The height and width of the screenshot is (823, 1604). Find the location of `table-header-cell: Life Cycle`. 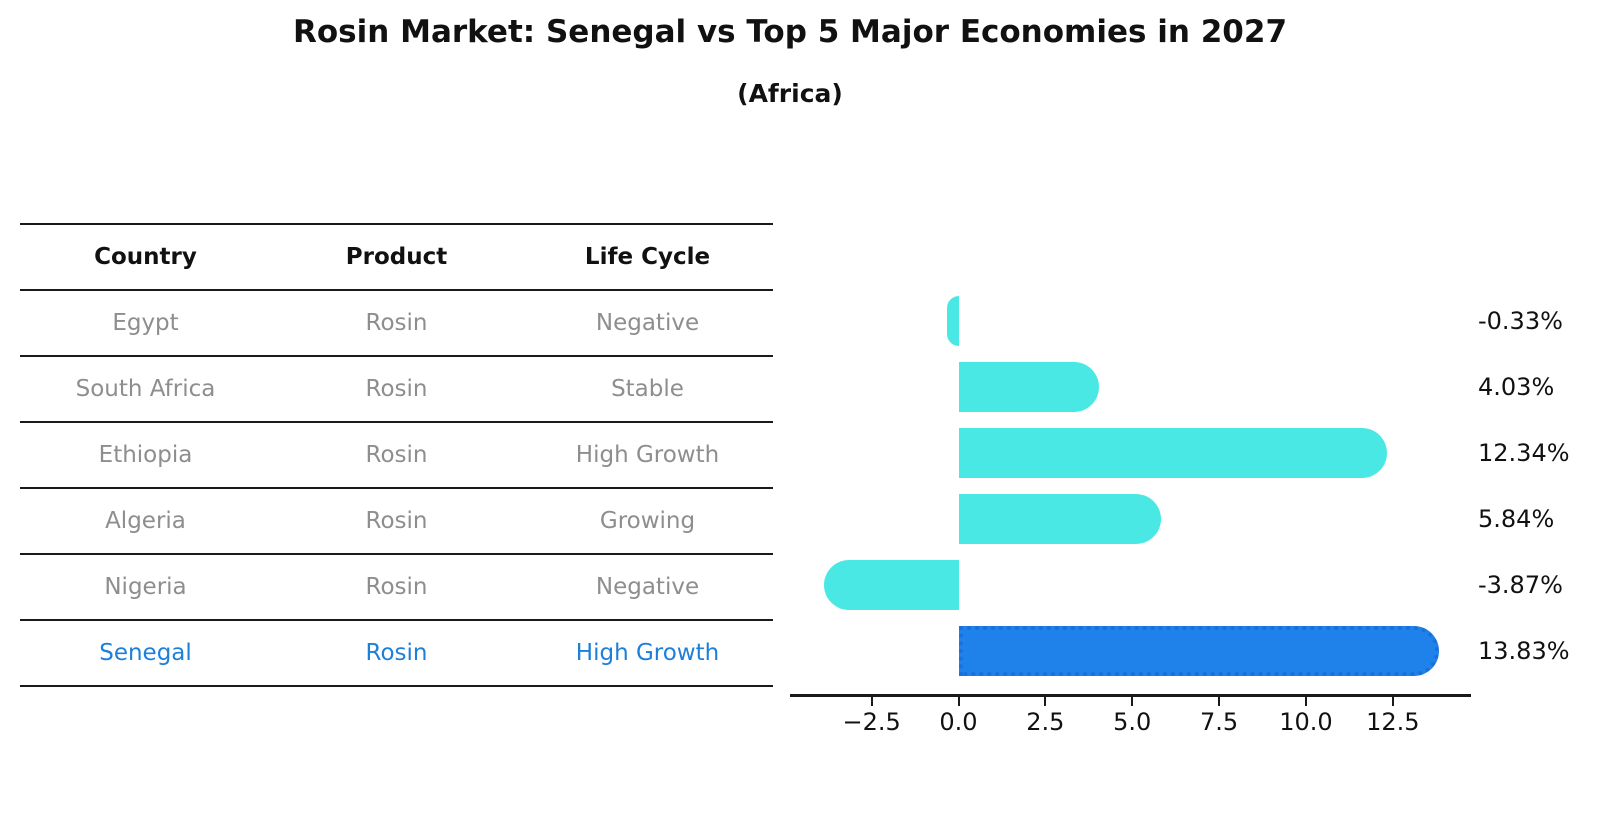

table-header-cell: Life Cycle is located at coordinates (647, 257).